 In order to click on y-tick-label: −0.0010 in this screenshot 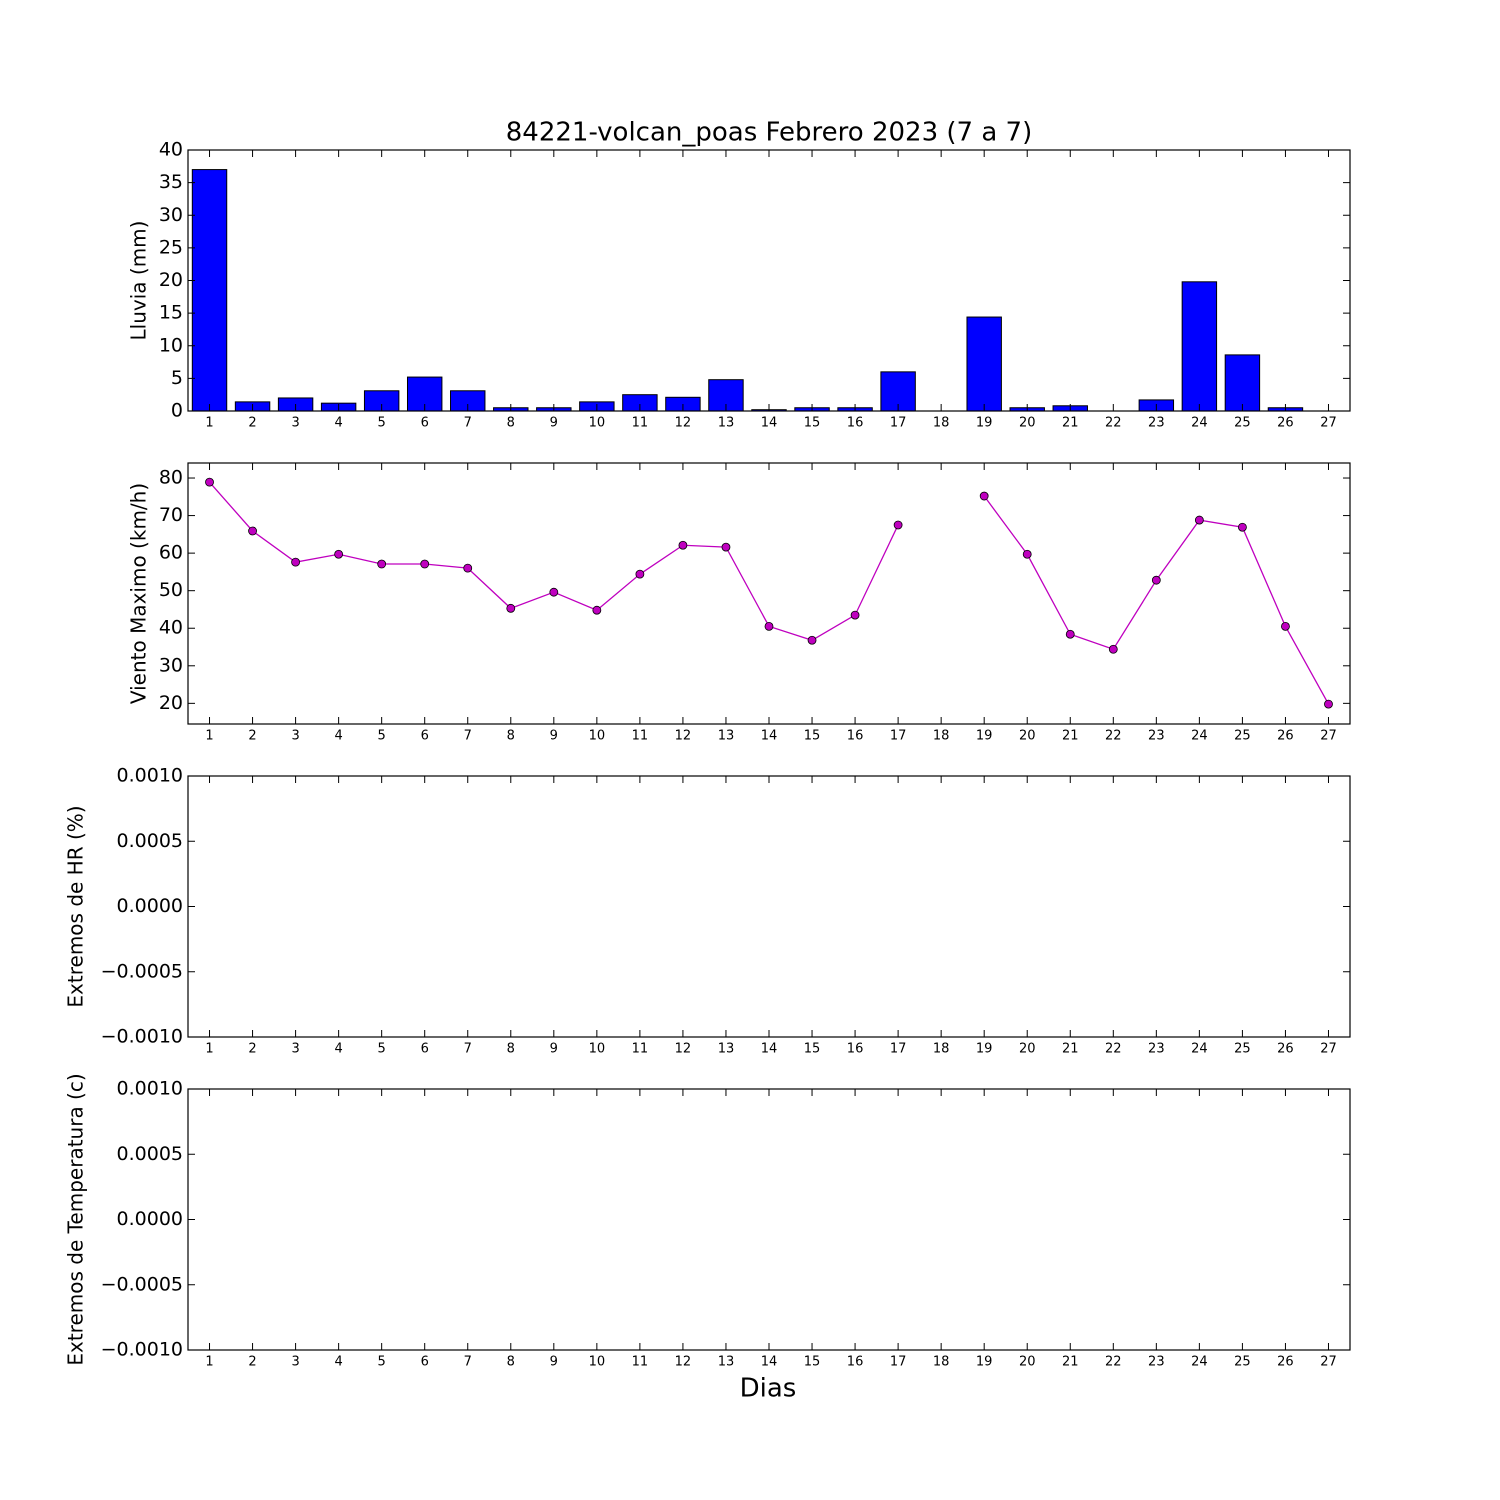, I will do `click(142, 1350)`.